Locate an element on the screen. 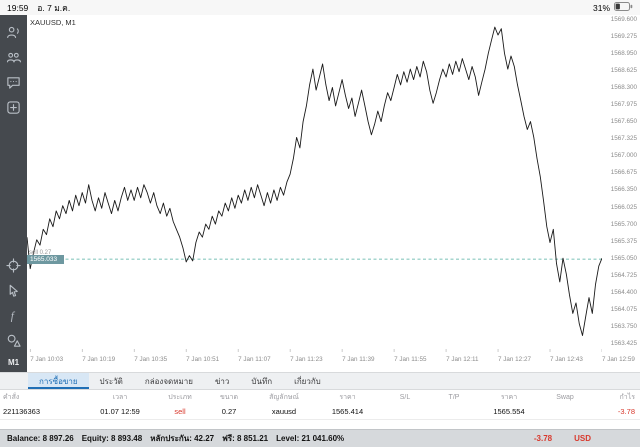  y-axis-label: 1569.275 is located at coordinates (623, 36).